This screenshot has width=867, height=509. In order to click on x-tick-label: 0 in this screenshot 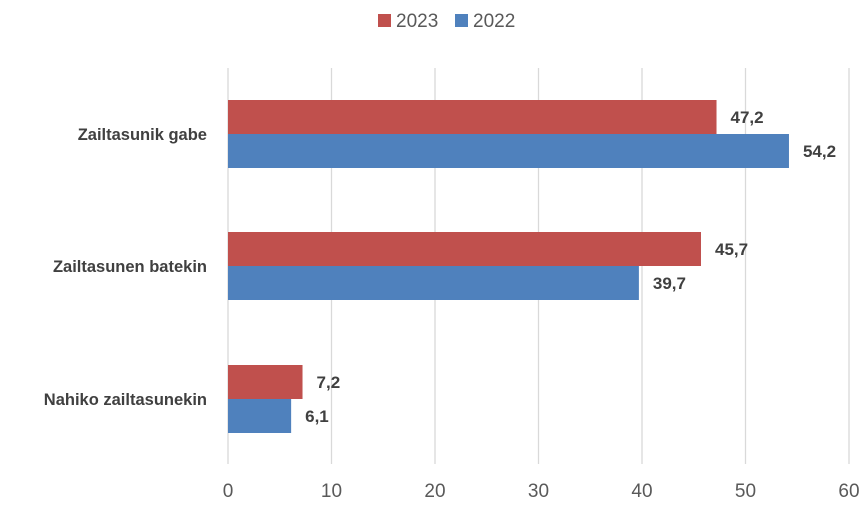, I will do `click(228, 491)`.